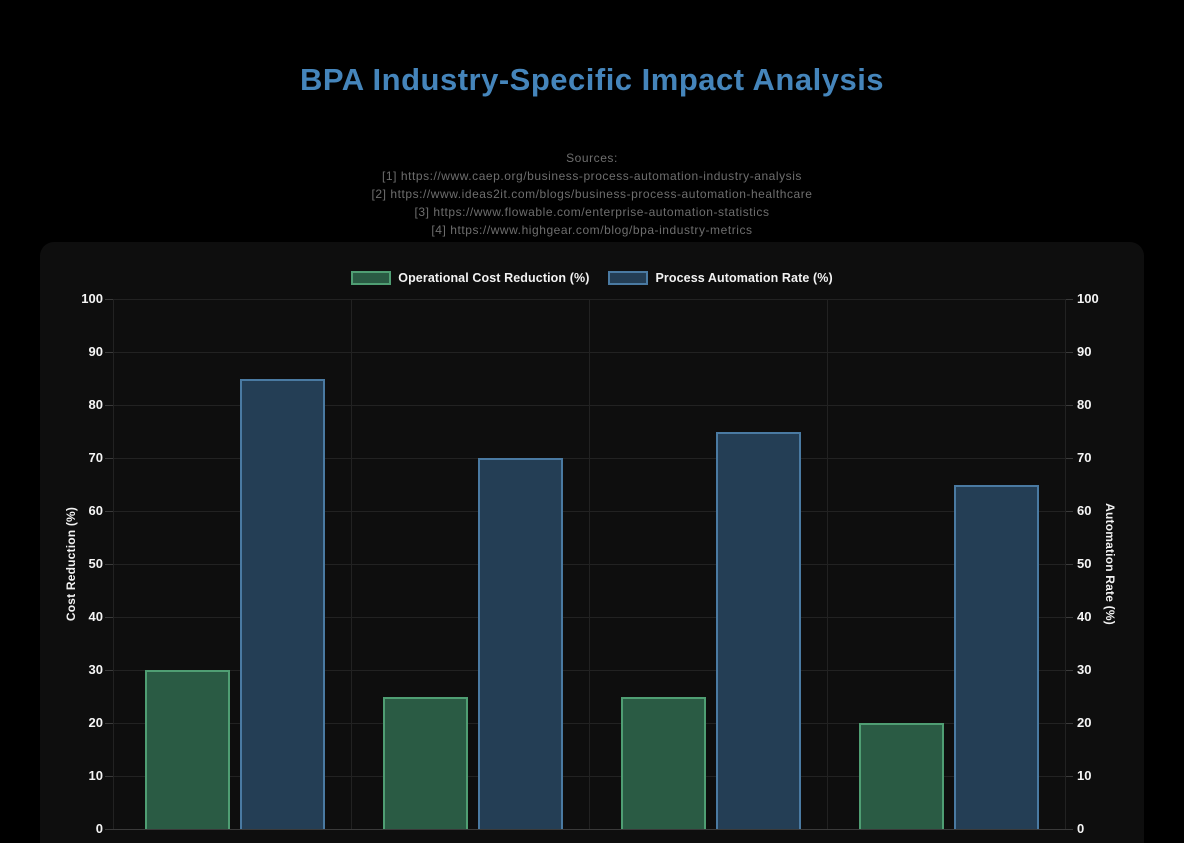 This screenshot has width=1184, height=843. Describe the element at coordinates (95, 404) in the screenshot. I see `y-tick-label-left: 80` at that location.